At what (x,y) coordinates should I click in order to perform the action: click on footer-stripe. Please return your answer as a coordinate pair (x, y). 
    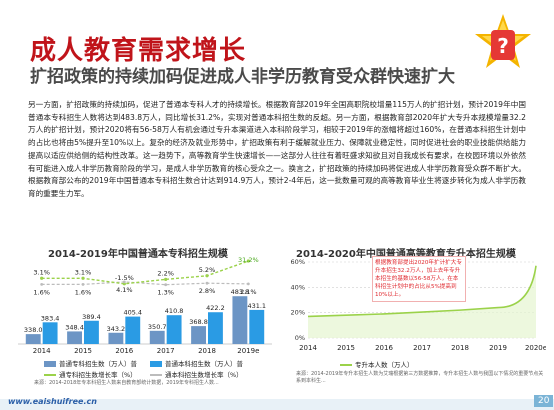
    Looking at the image, I should click on (277, 404).